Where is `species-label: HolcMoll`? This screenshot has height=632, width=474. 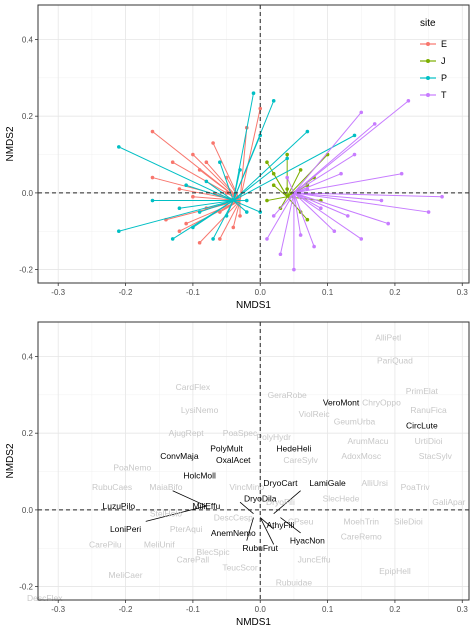 species-label: HolcMoll is located at coordinates (199, 475).